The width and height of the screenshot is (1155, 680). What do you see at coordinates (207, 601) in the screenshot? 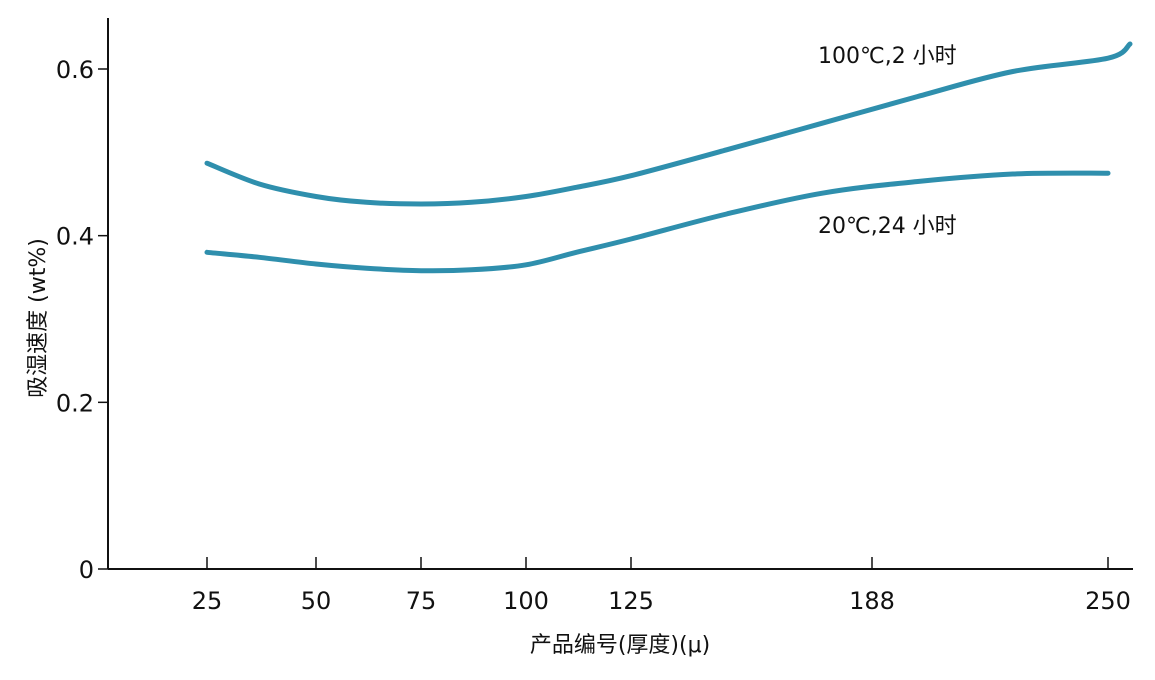
I see `x-tick-label: 25` at bounding box center [207, 601].